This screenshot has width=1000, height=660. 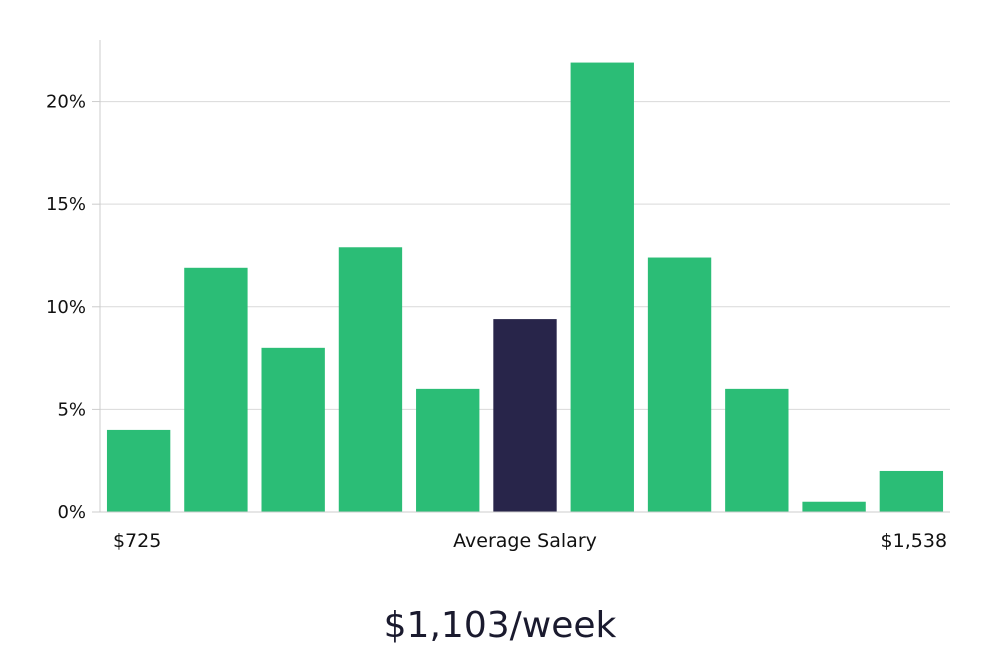 What do you see at coordinates (500, 625) in the screenshot?
I see `average-salary-headline: $1,103/week` at bounding box center [500, 625].